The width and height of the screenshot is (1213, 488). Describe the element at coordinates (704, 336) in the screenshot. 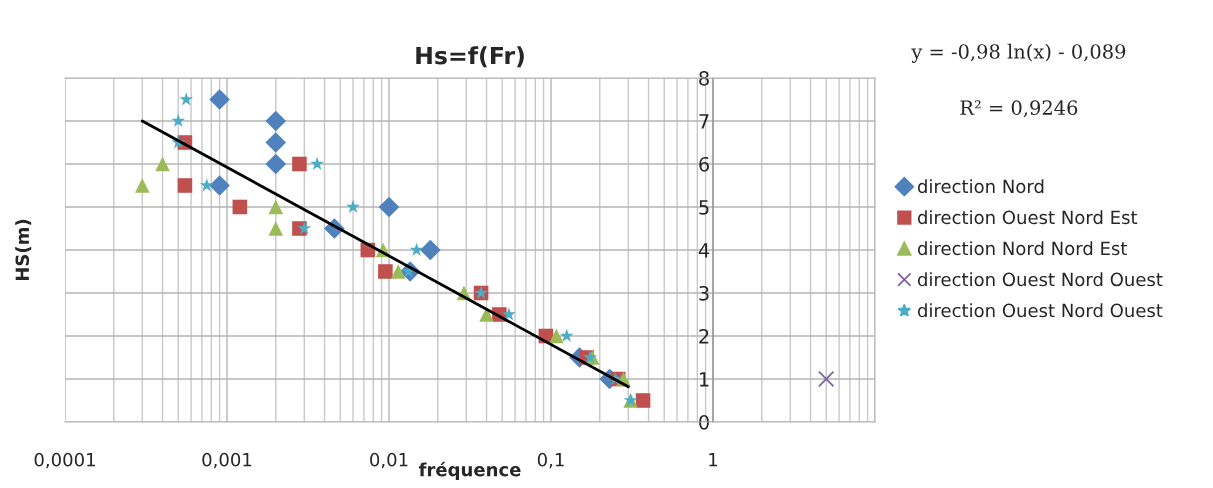

I see `y-tick-label: 2` at that location.